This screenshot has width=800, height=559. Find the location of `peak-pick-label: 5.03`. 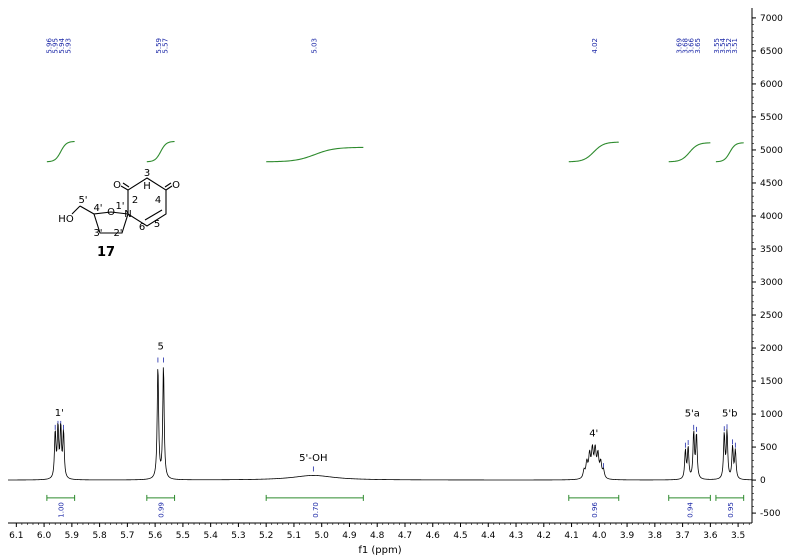

peak-pick-label: 5.03 is located at coordinates (314, 46).